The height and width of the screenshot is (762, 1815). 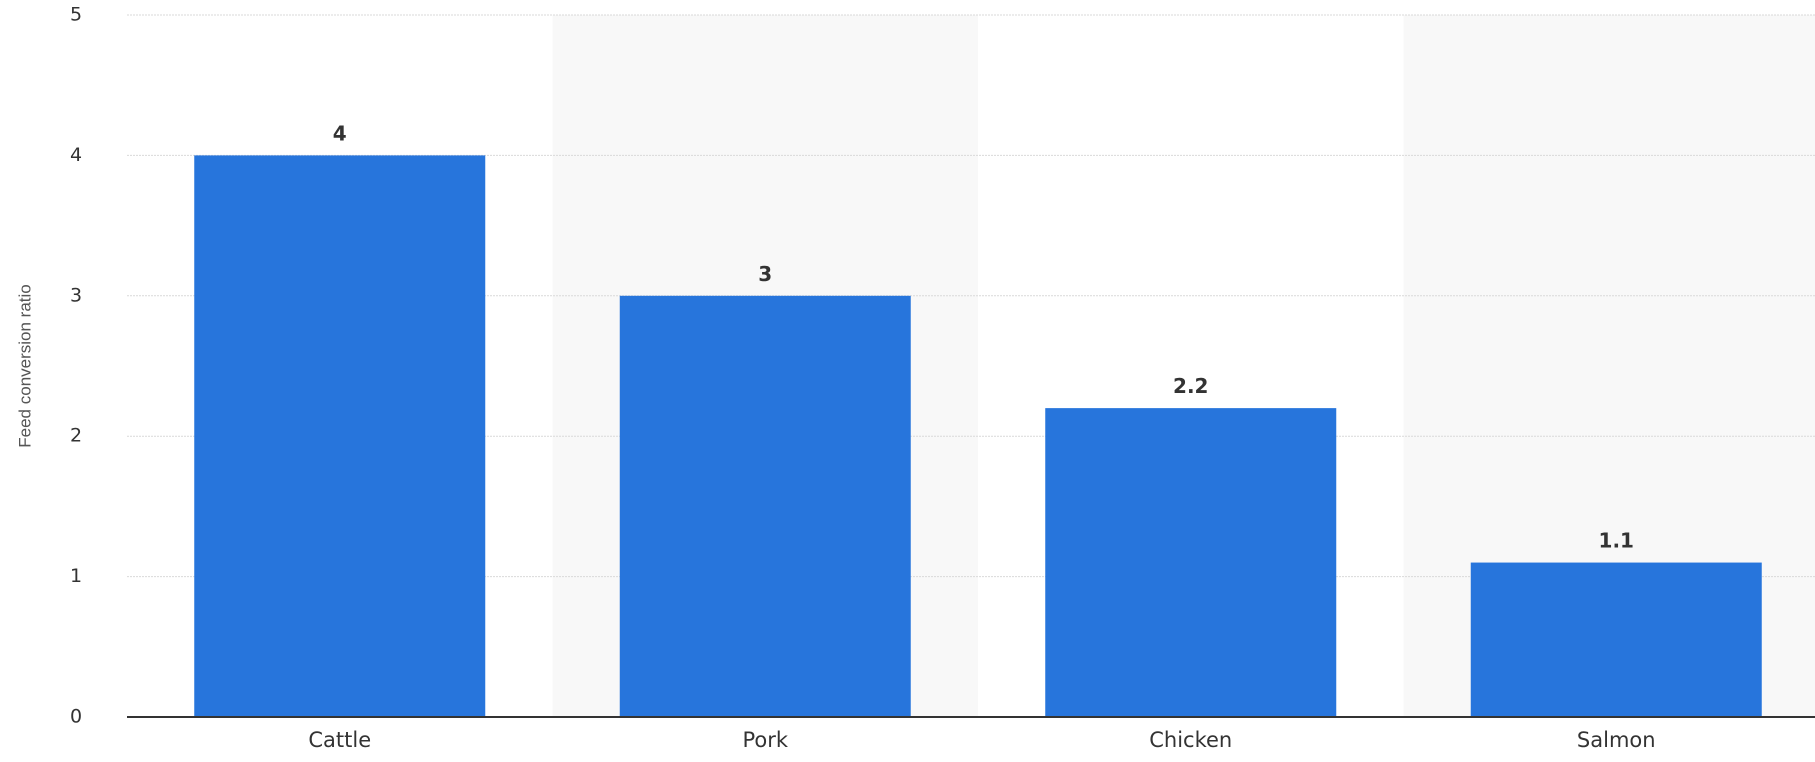 What do you see at coordinates (339, 740) in the screenshot?
I see `x-tick-label: Cattle` at bounding box center [339, 740].